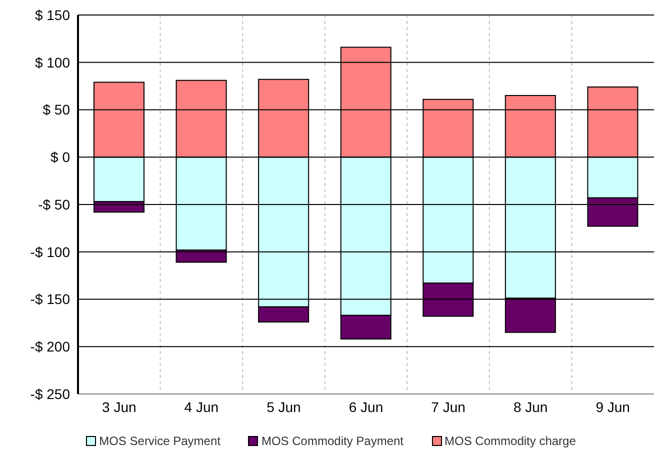 The height and width of the screenshot is (466, 666). I want to click on x-tick-label: 9 Jun, so click(613, 406).